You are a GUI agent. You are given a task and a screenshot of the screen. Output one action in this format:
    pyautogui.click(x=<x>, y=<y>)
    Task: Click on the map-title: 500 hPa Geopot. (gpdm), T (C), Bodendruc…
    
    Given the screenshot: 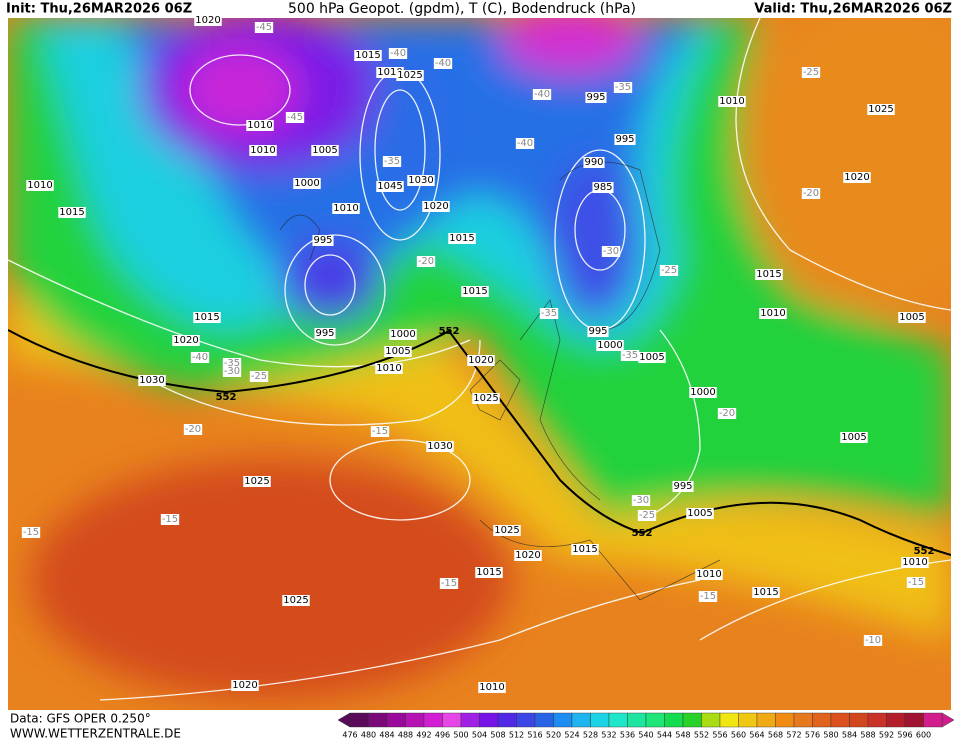 What is the action you would take?
    pyautogui.click(x=462, y=9)
    